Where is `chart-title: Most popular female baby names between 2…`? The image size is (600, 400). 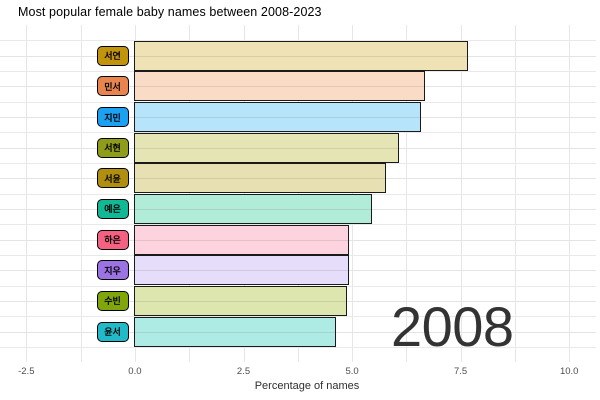 chart-title: Most popular female baby names between 2… is located at coordinates (170, 12).